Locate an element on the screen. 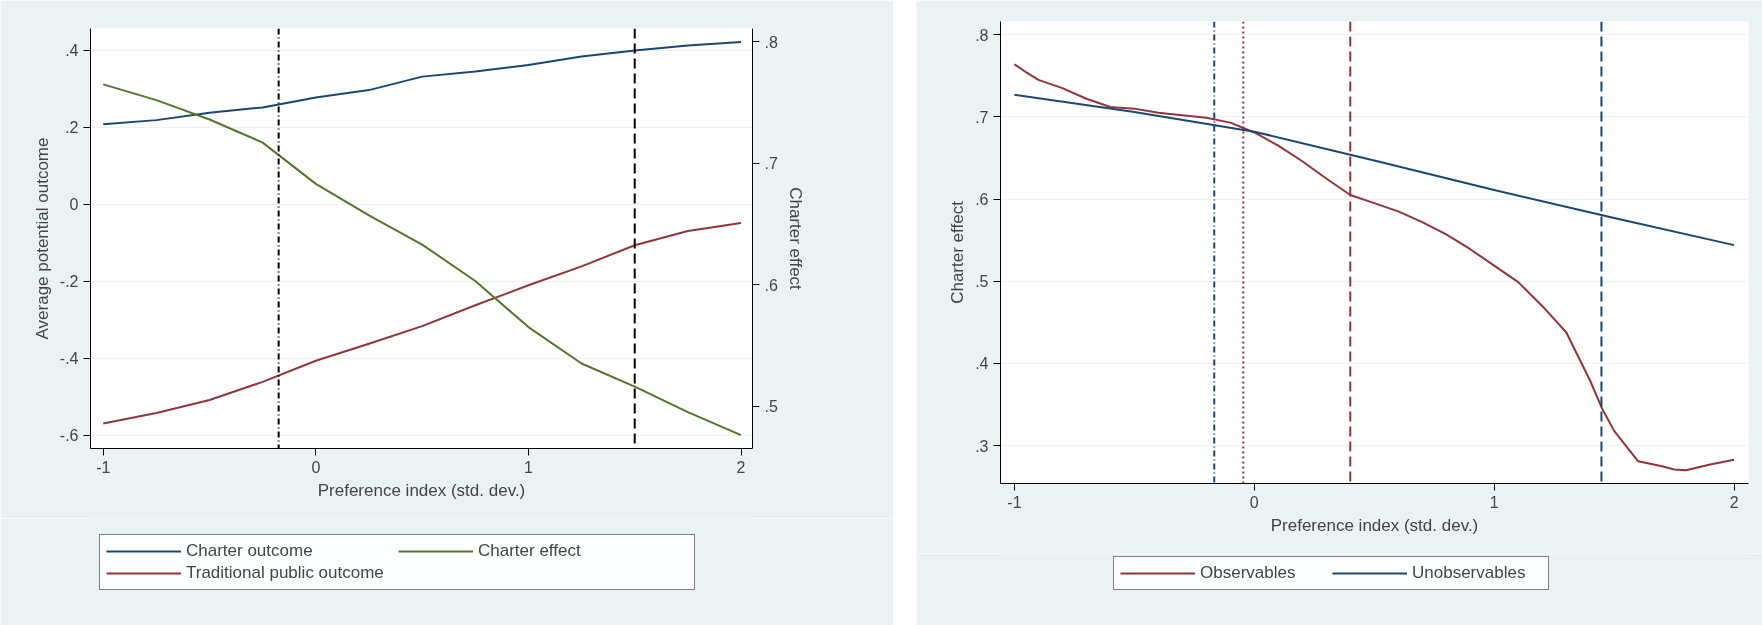 This screenshot has height=625, width=1762. y2-tick-label: .8 is located at coordinates (771, 42).